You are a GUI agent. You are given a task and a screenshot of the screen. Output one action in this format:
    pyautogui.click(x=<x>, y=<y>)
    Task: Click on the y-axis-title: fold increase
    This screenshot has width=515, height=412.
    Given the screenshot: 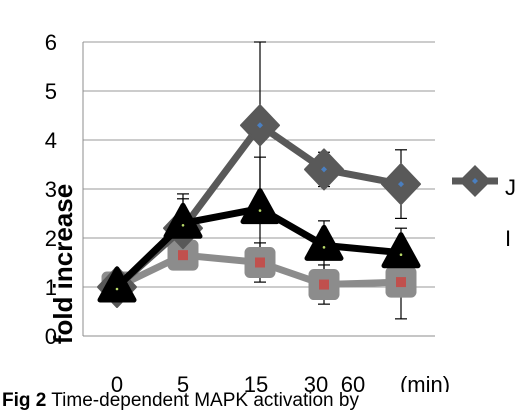 What is the action you would take?
    pyautogui.click(x=63, y=264)
    